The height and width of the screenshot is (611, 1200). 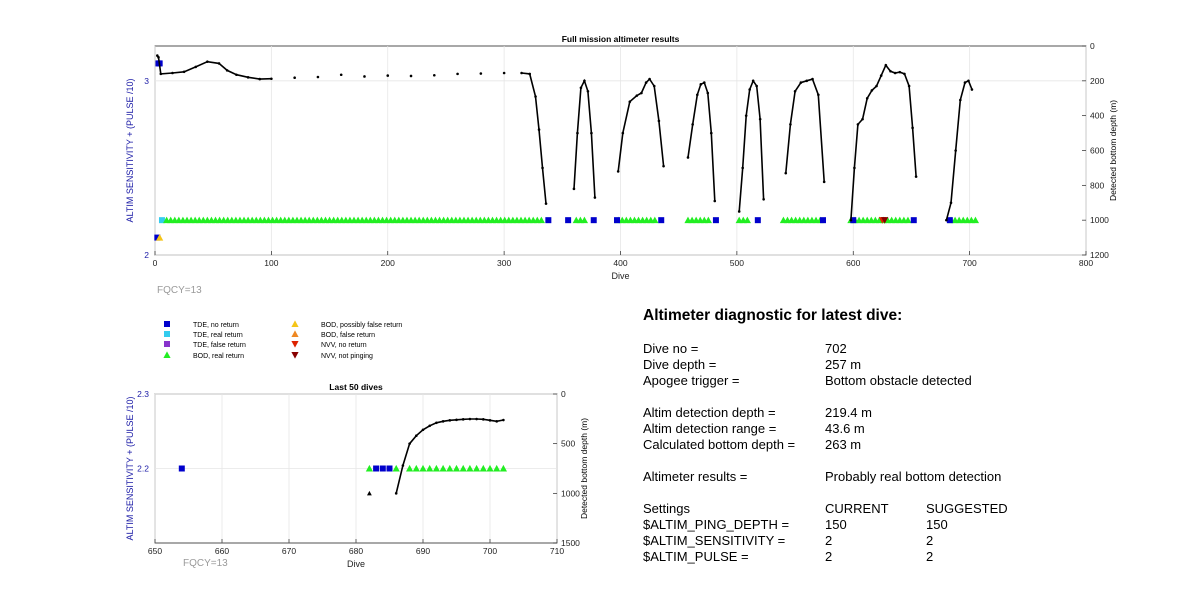 What do you see at coordinates (620, 263) in the screenshot?
I see `x-tick-label: 400` at bounding box center [620, 263].